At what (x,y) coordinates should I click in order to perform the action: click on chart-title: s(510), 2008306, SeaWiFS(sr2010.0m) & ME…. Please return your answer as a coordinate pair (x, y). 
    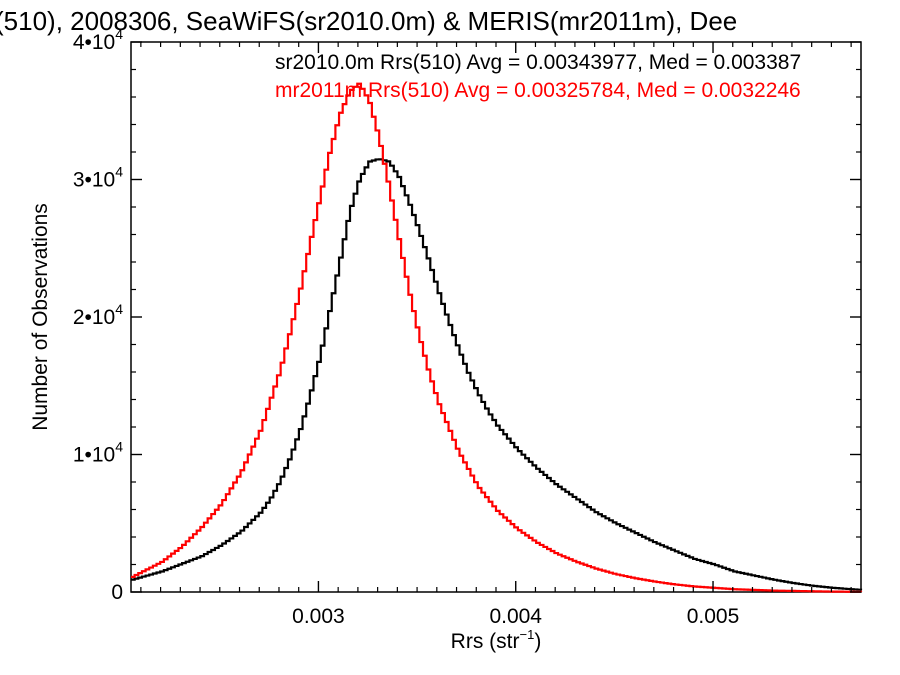
    Looking at the image, I should click on (368, 21).